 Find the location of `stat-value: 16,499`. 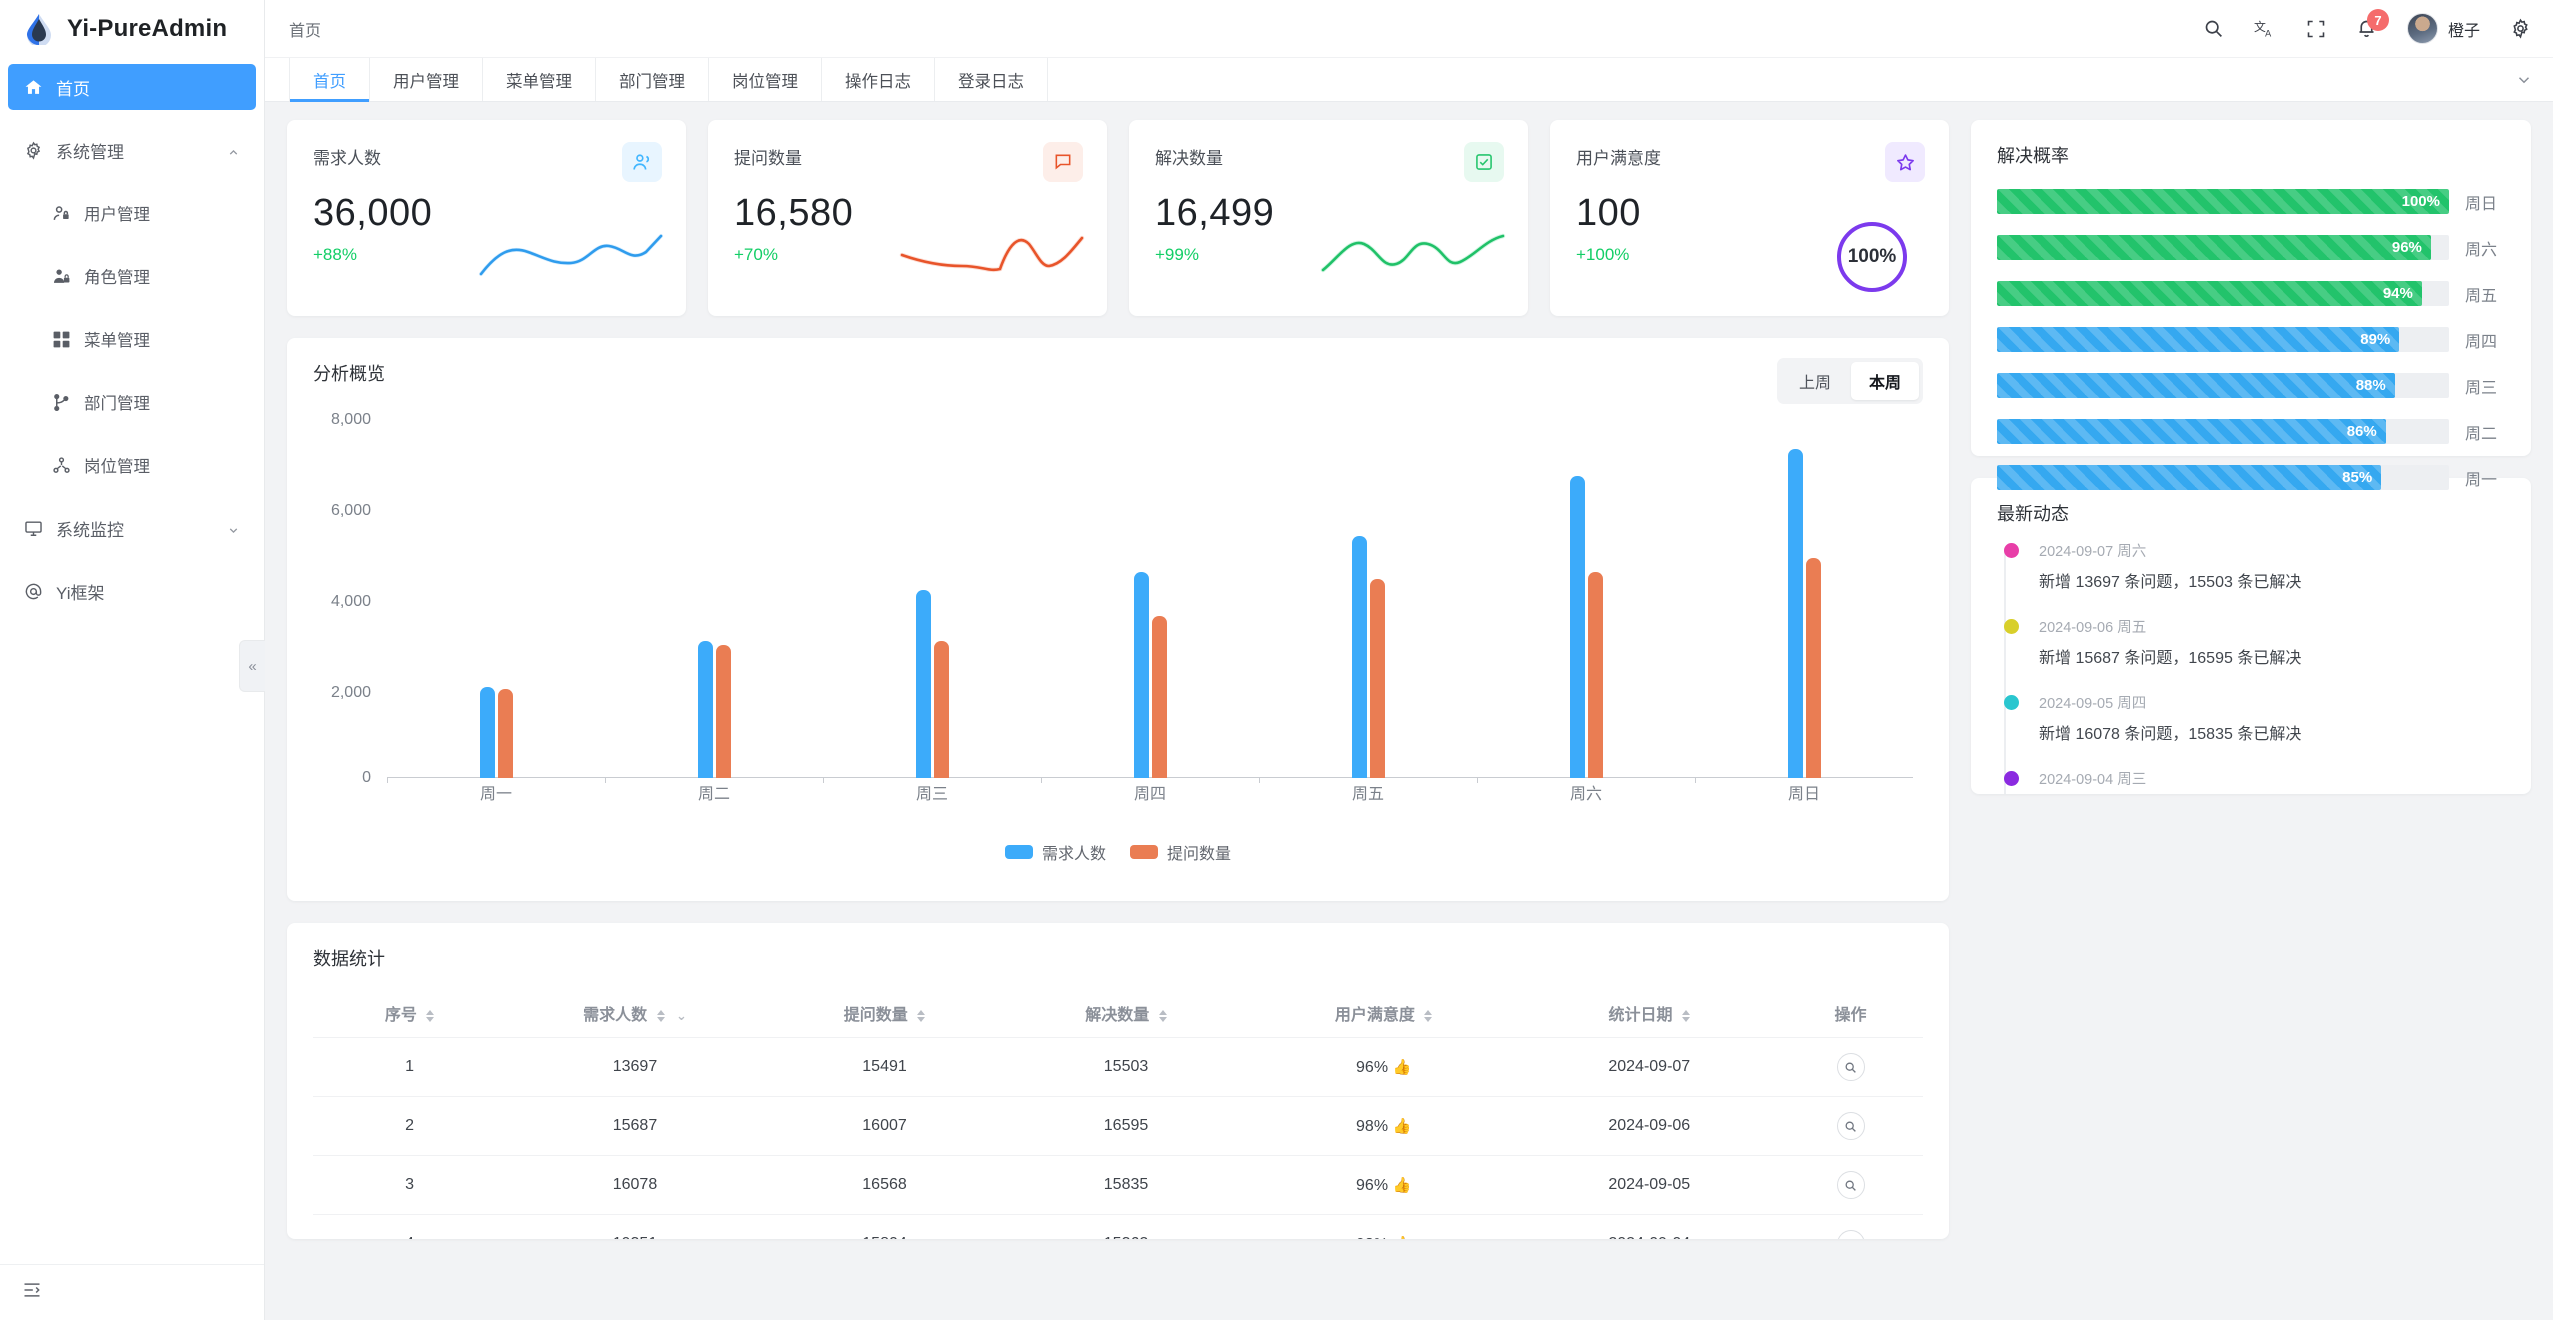

stat-value: 16,499 is located at coordinates (1215, 213).